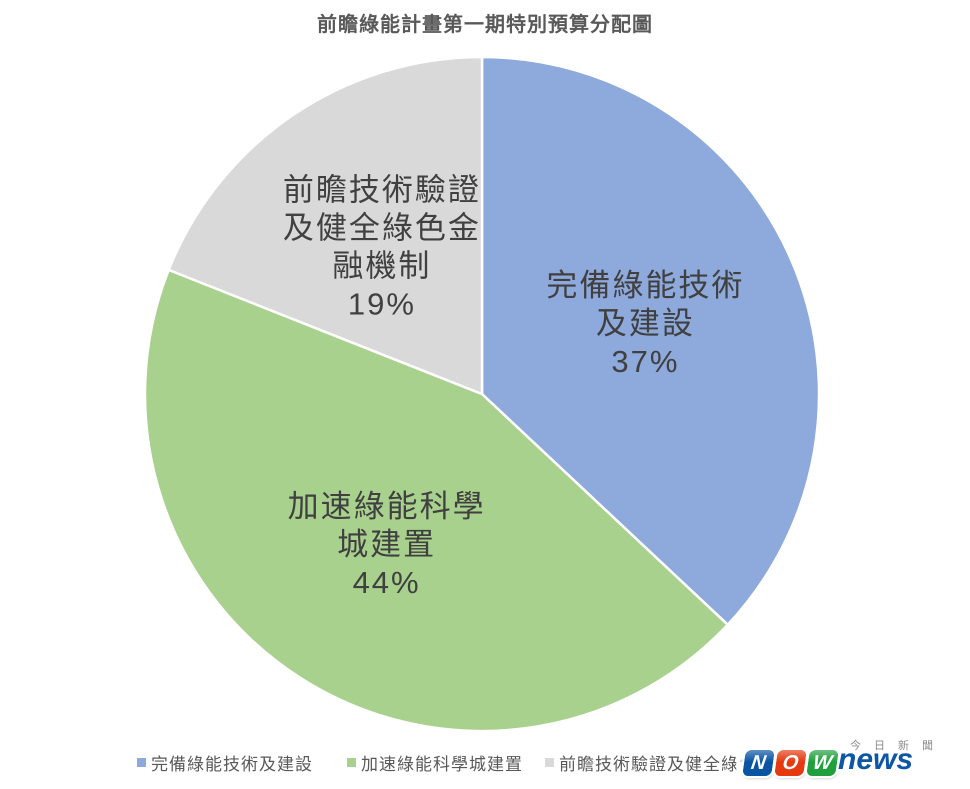 The image size is (970, 789). I want to click on nownews-tagline: 今日新聞, so click(898, 746).